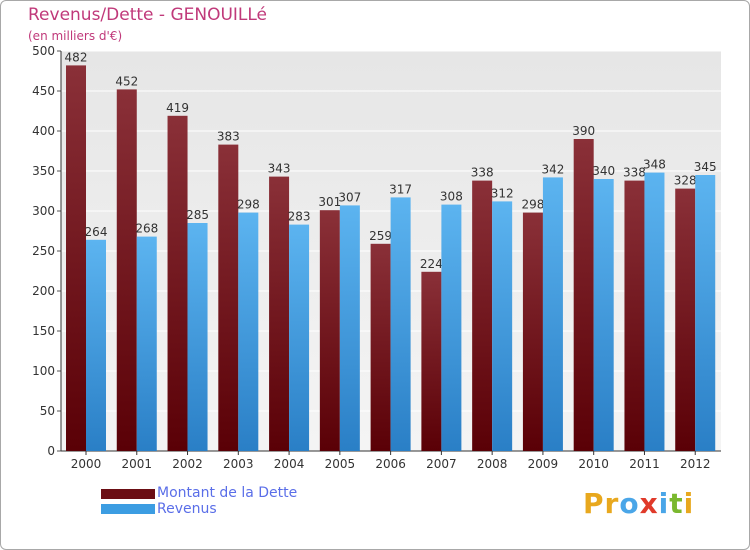 The height and width of the screenshot is (550, 750). What do you see at coordinates (177, 108) in the screenshot?
I see `data-label-dette: 419` at bounding box center [177, 108].